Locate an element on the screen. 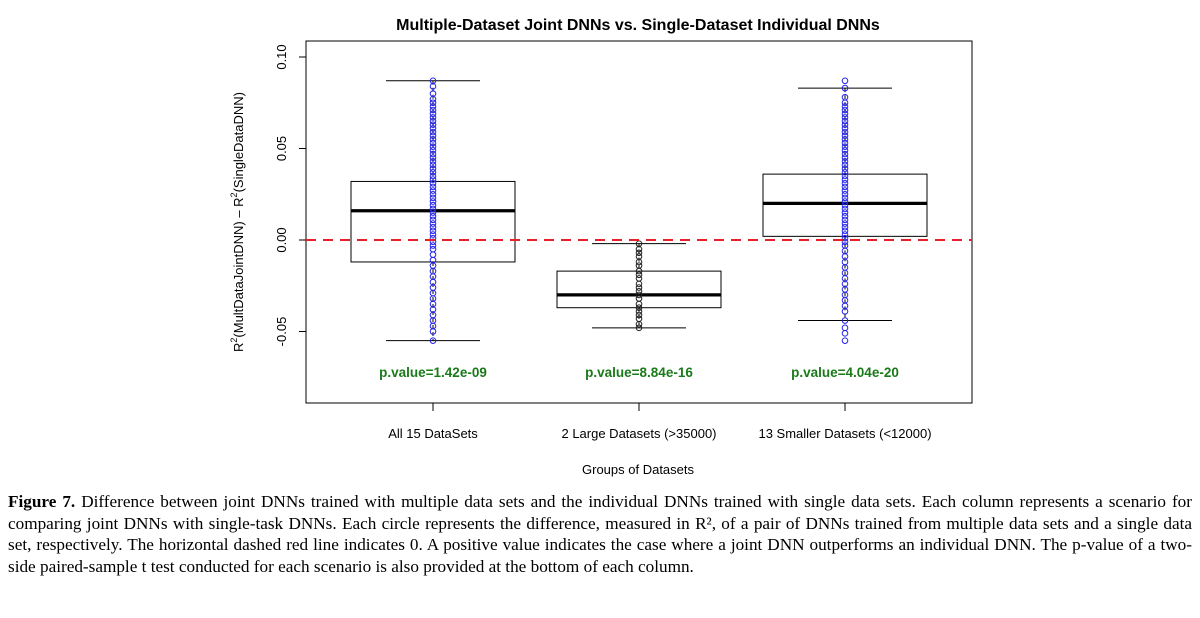 The image size is (1200, 618). box-group: p.value=8.84e-16 is located at coordinates (639, 310).